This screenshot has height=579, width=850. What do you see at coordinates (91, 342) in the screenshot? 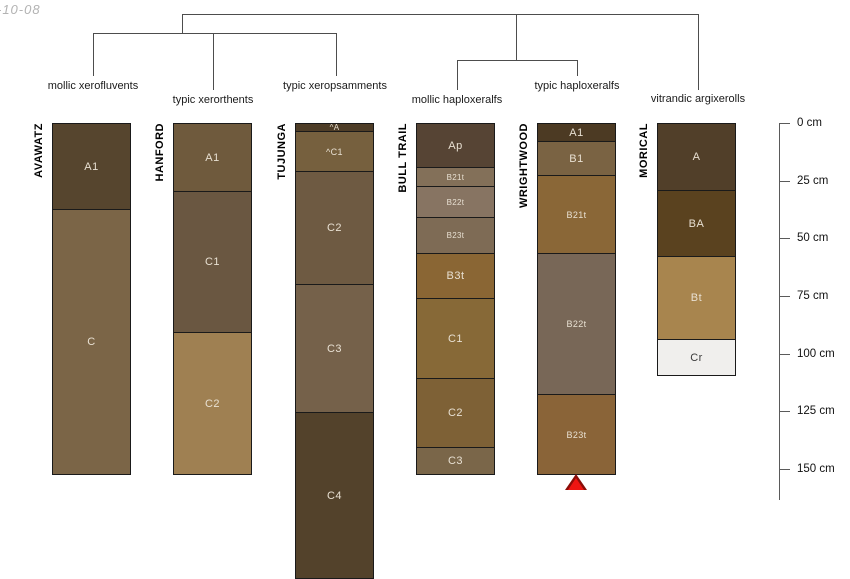
I see `horizon-cell: C` at bounding box center [91, 342].